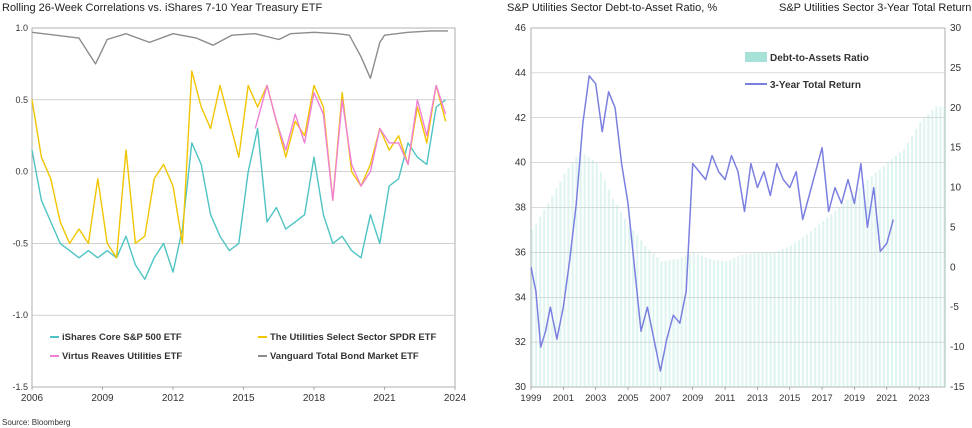  I want to click on right-x-tick-label: 2007, so click(660, 398).